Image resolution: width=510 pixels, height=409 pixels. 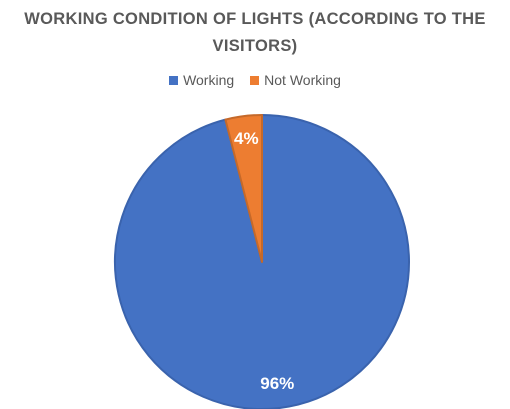 I want to click on data-label-working: 96%, so click(x=277, y=383).